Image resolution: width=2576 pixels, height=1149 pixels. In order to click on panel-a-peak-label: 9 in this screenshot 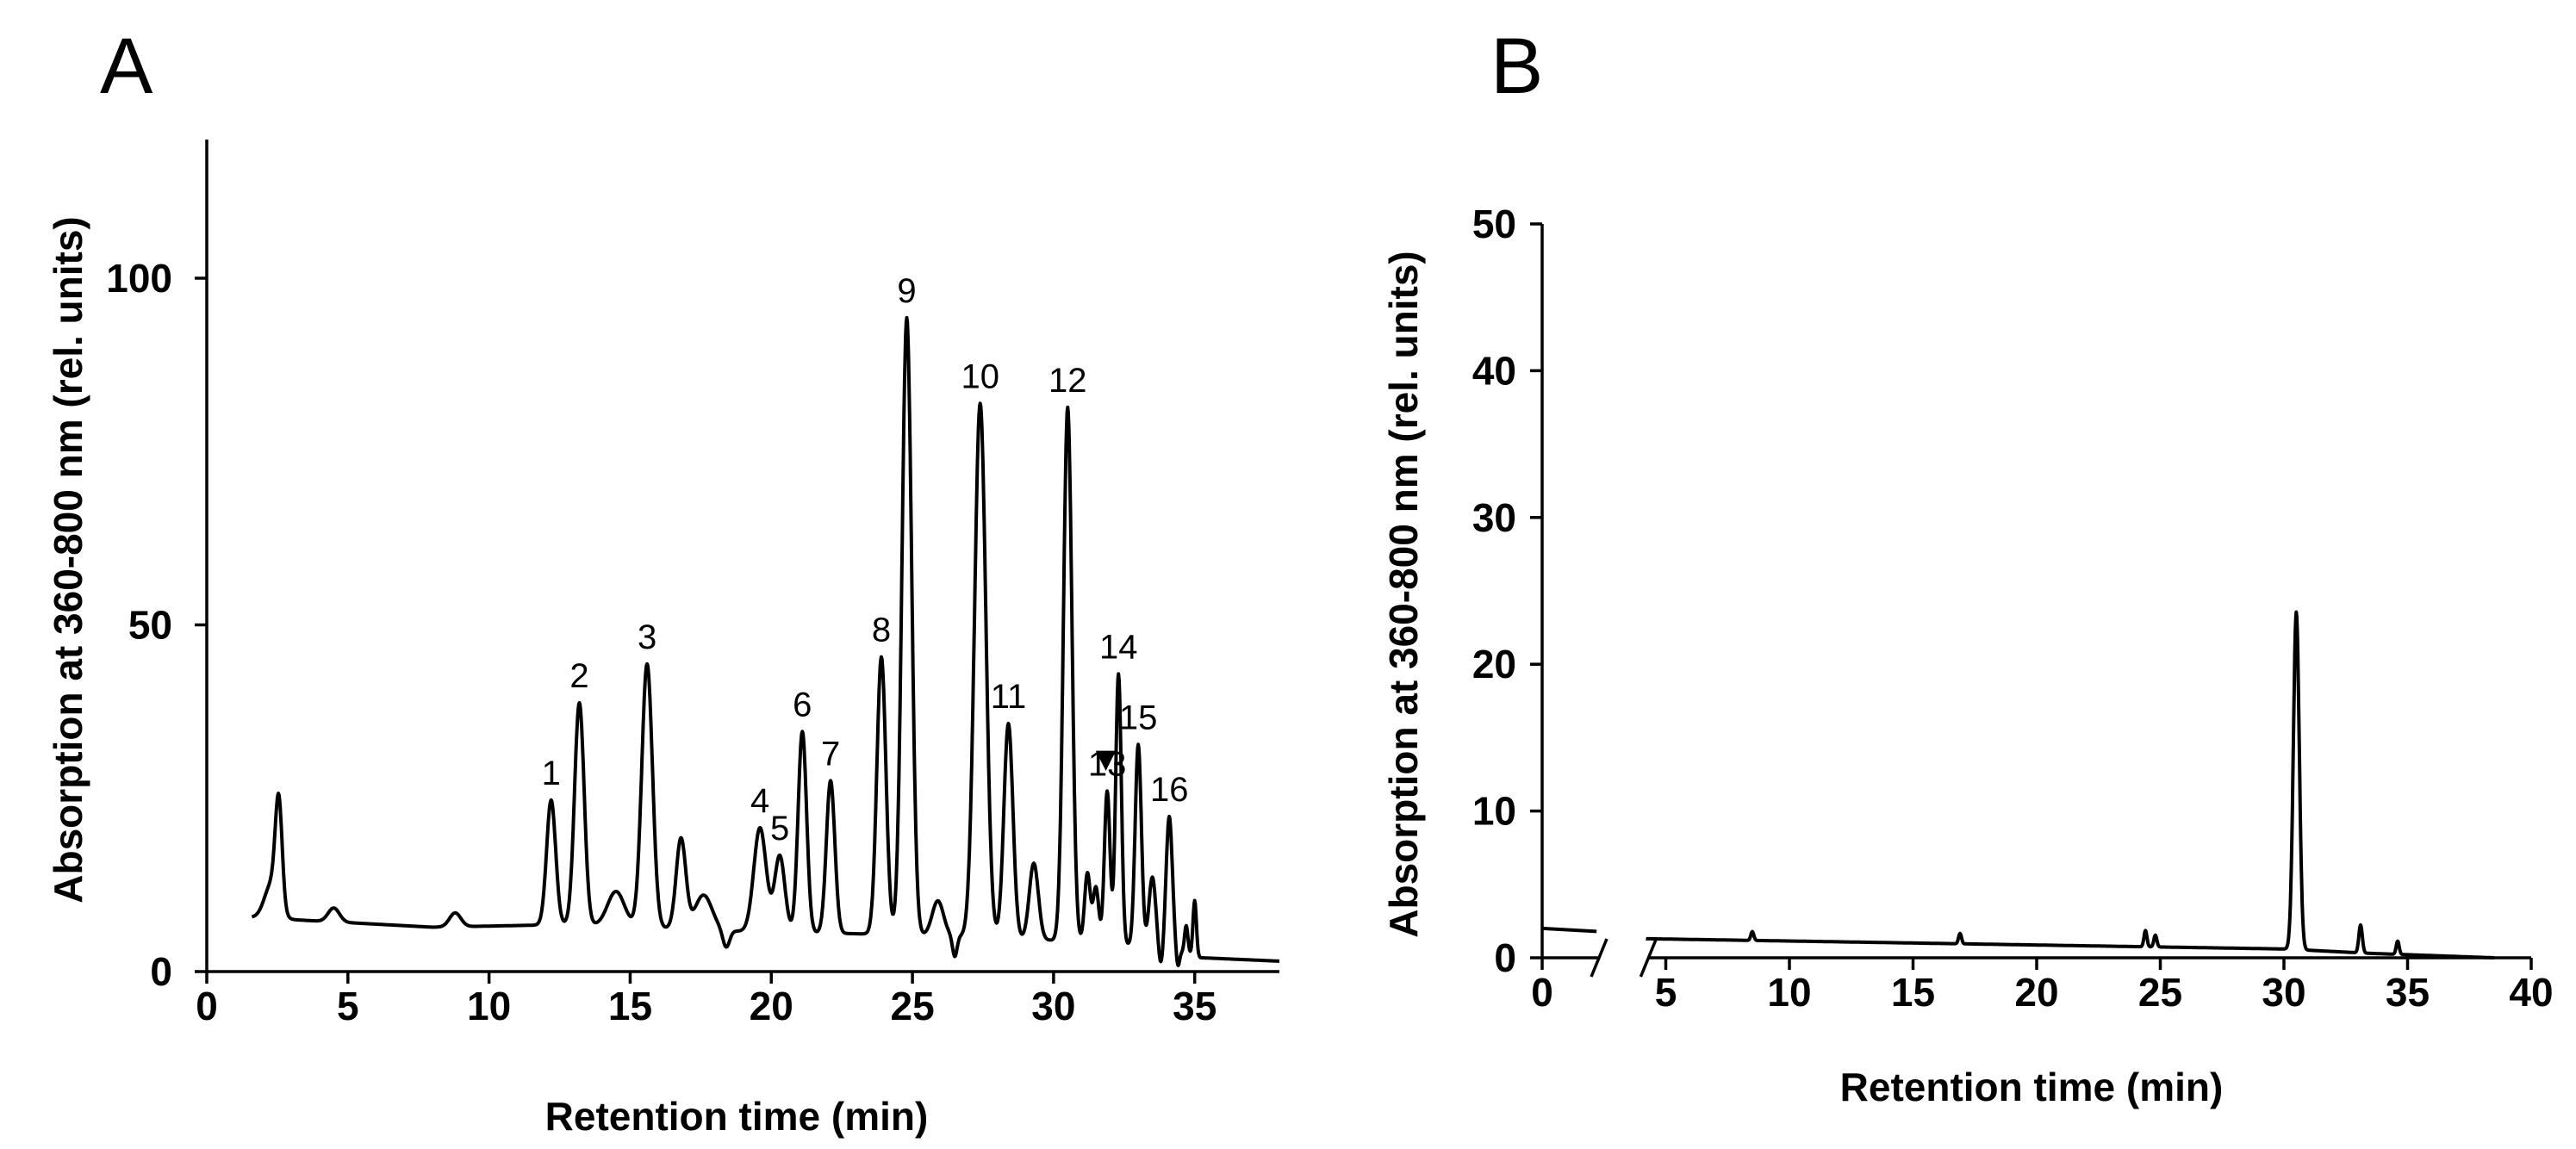, I will do `click(906, 291)`.